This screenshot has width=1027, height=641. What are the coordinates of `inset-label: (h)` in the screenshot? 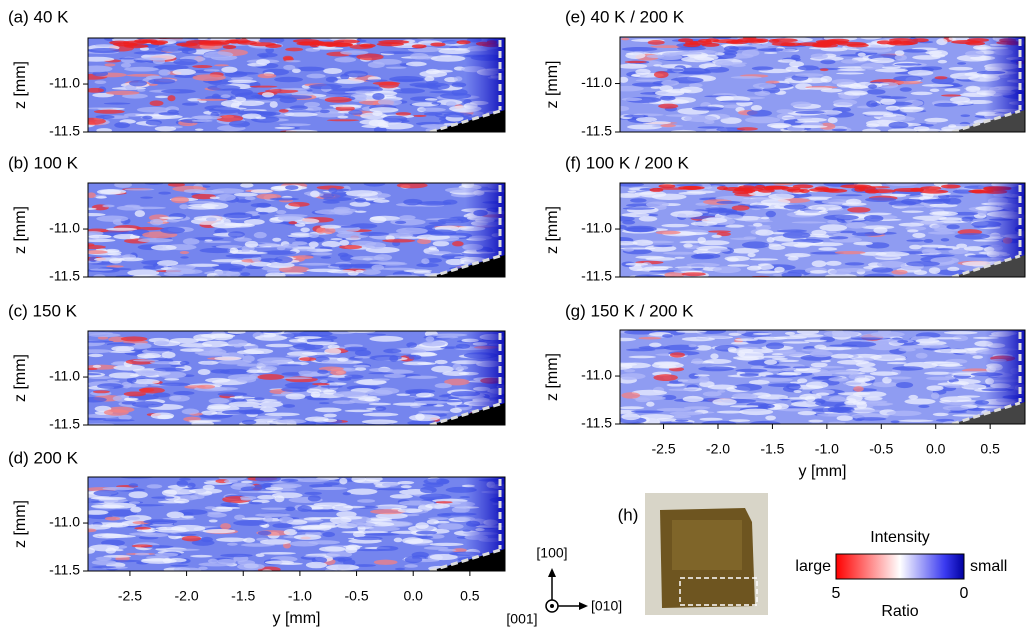 It's located at (628, 514).